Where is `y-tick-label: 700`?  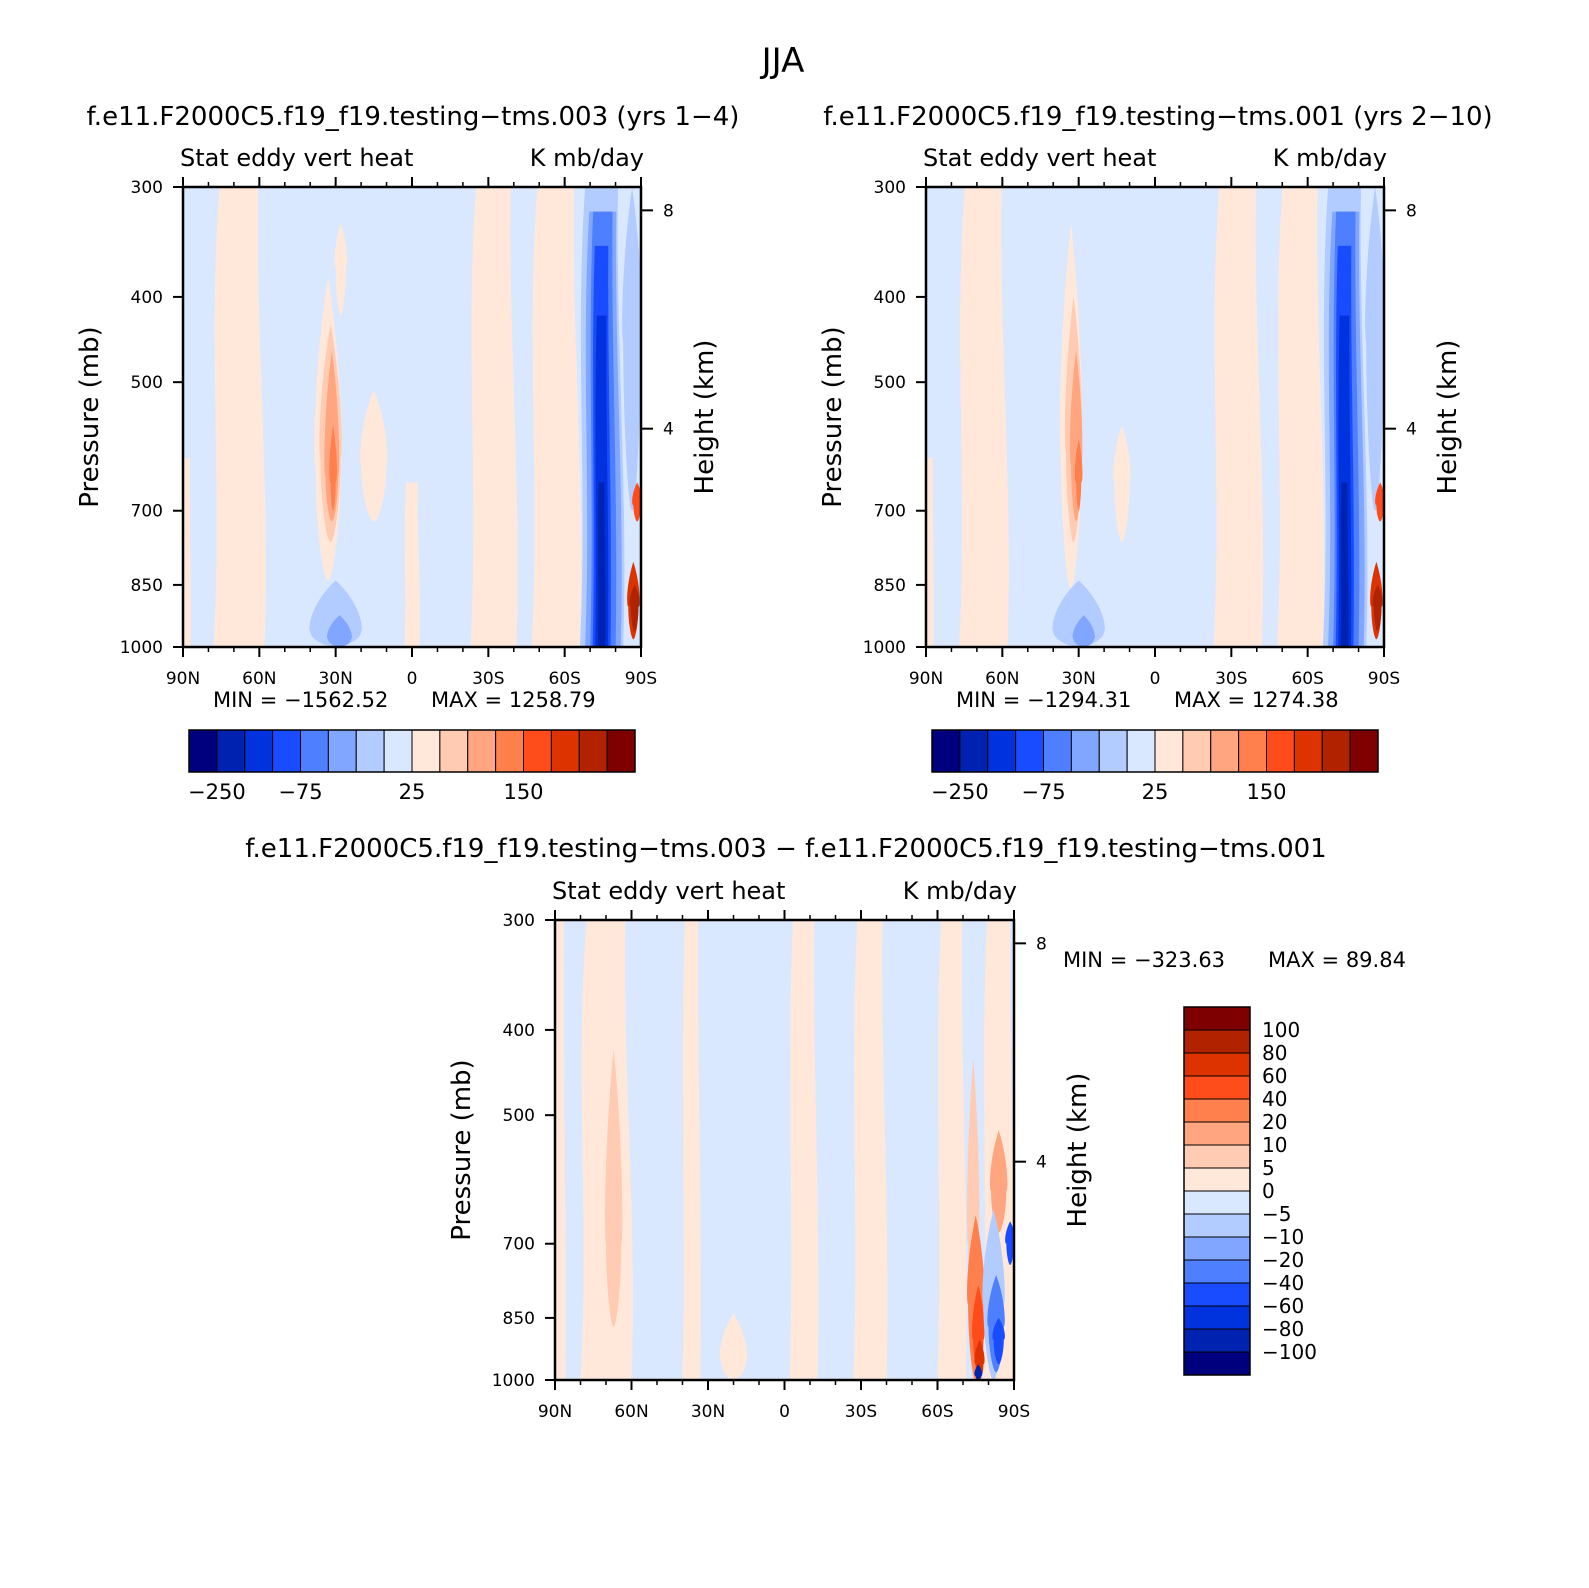 y-tick-label: 700 is located at coordinates (519, 1245).